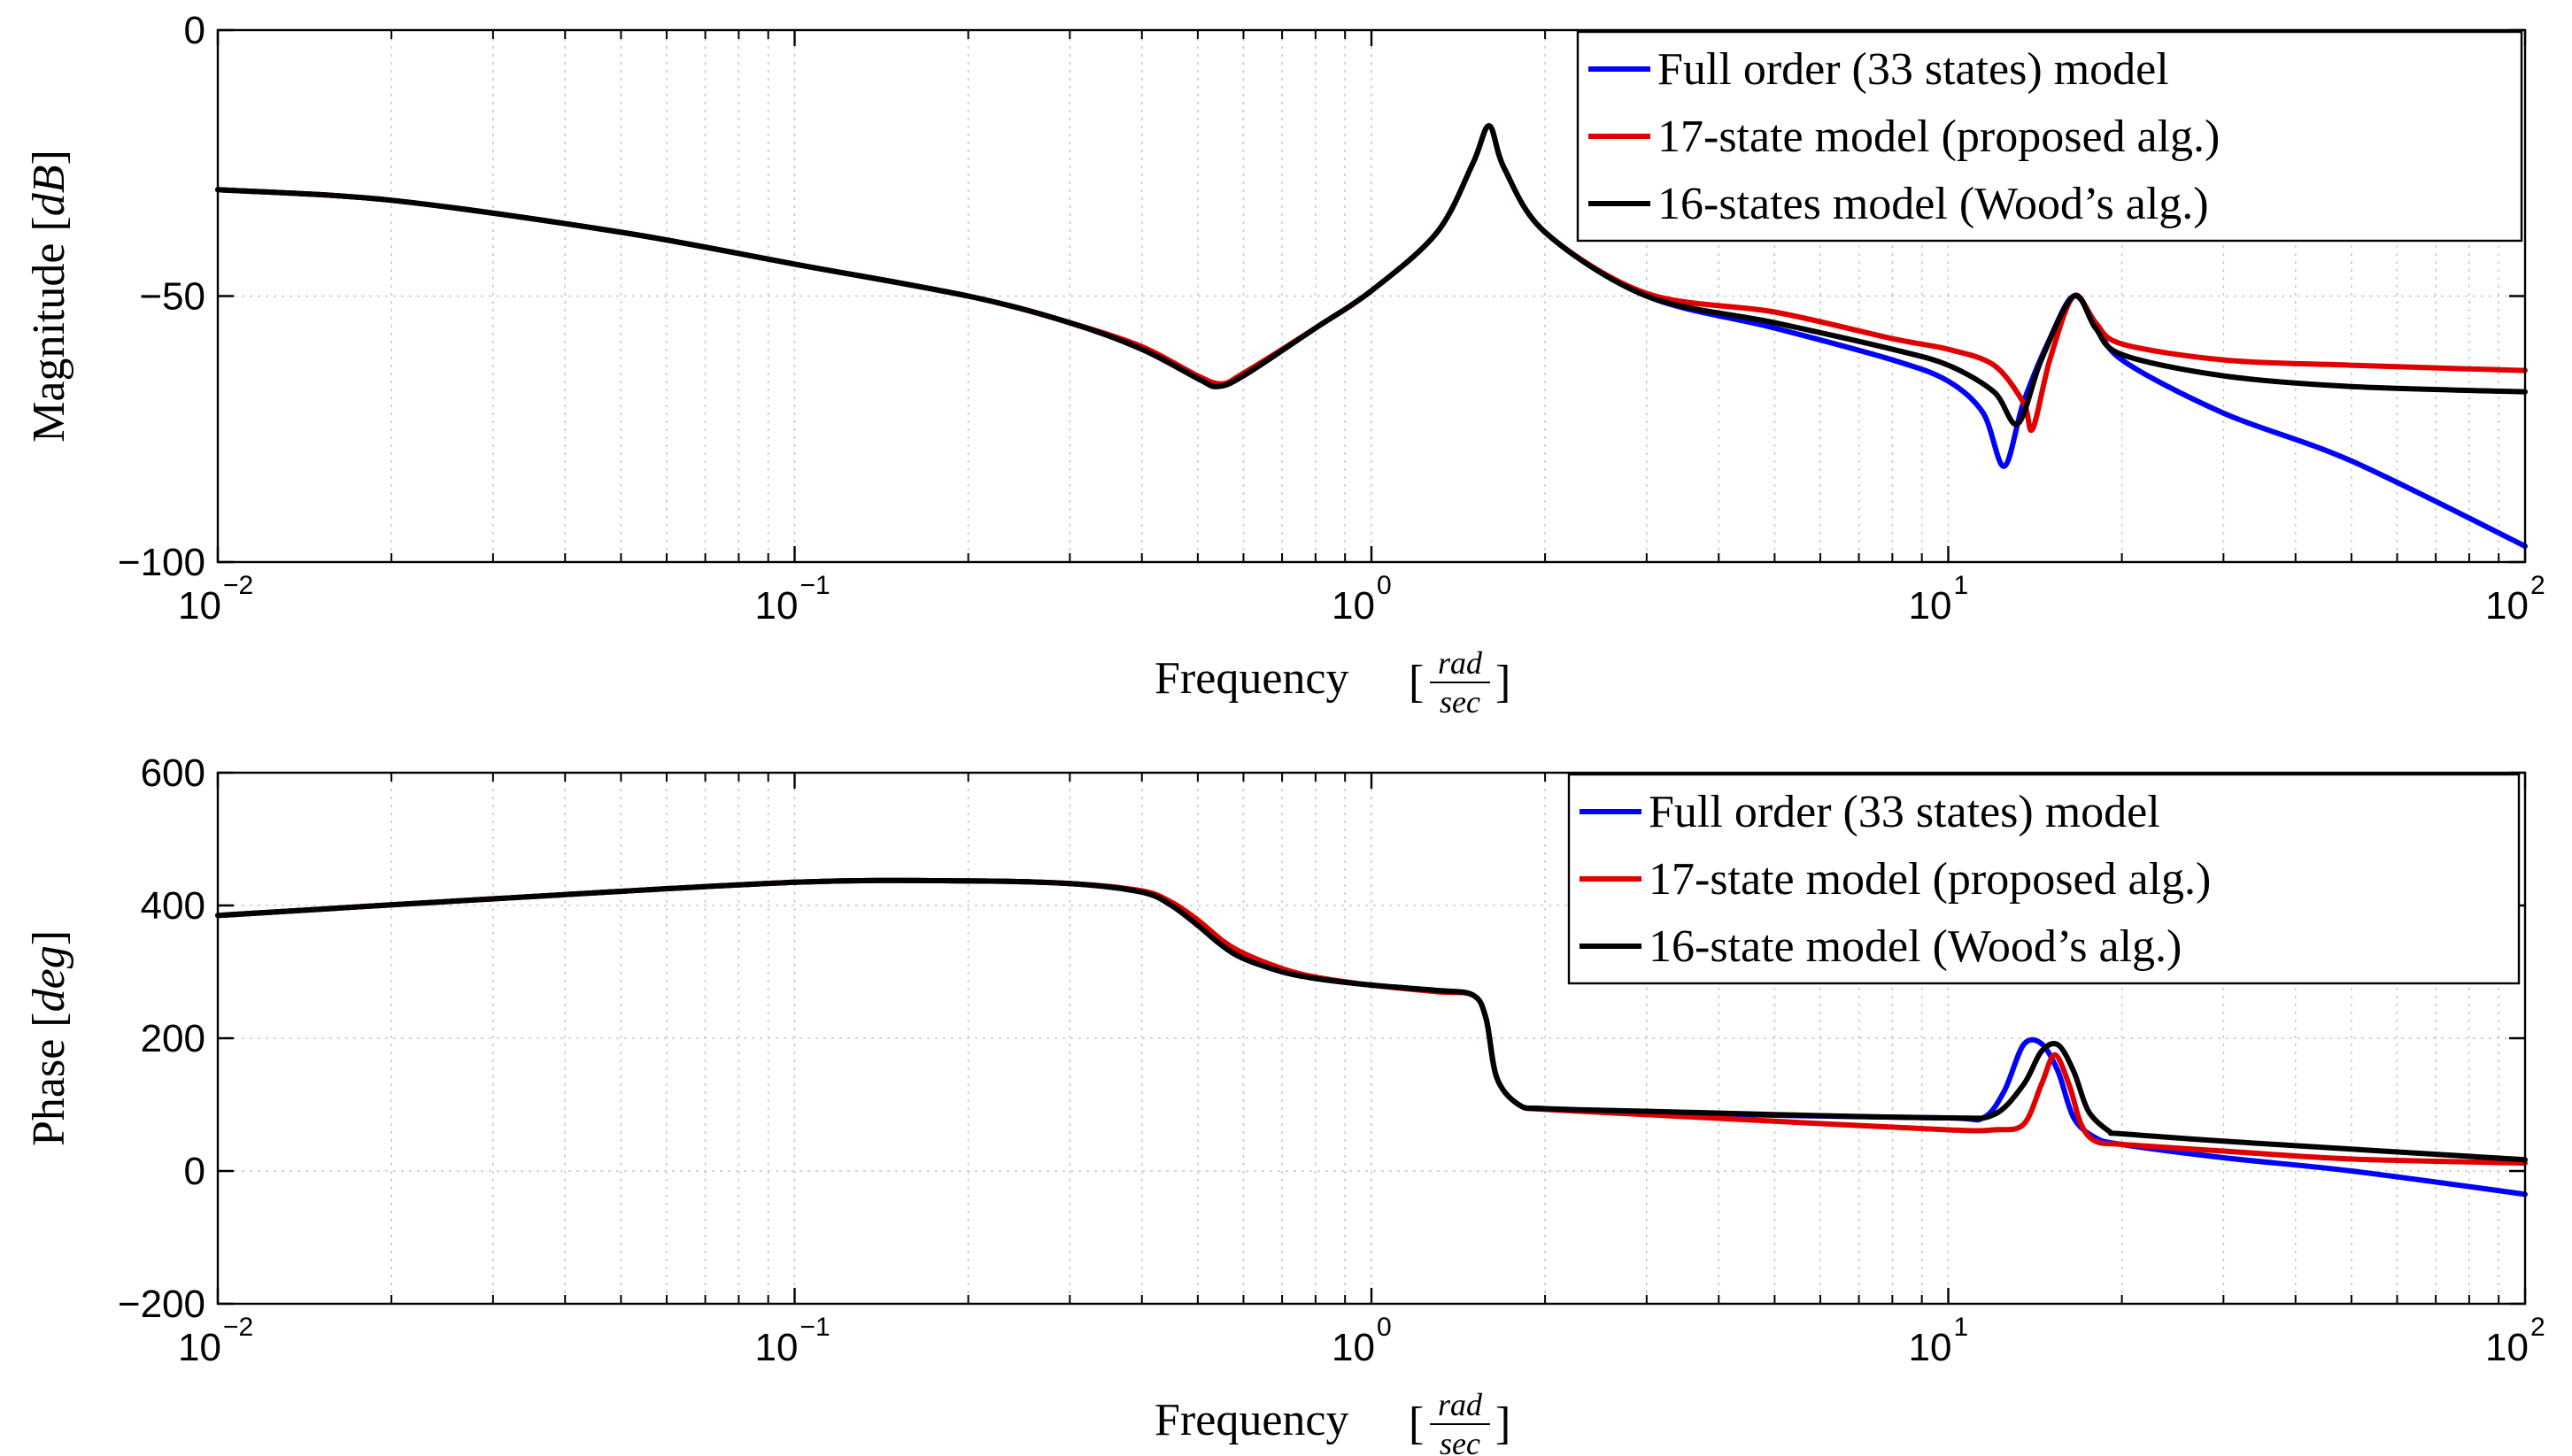 The image size is (2572, 1456). What do you see at coordinates (1933, 204) in the screenshot?
I see `legend-entry: 16-states model (Wood’s alg.)` at bounding box center [1933, 204].